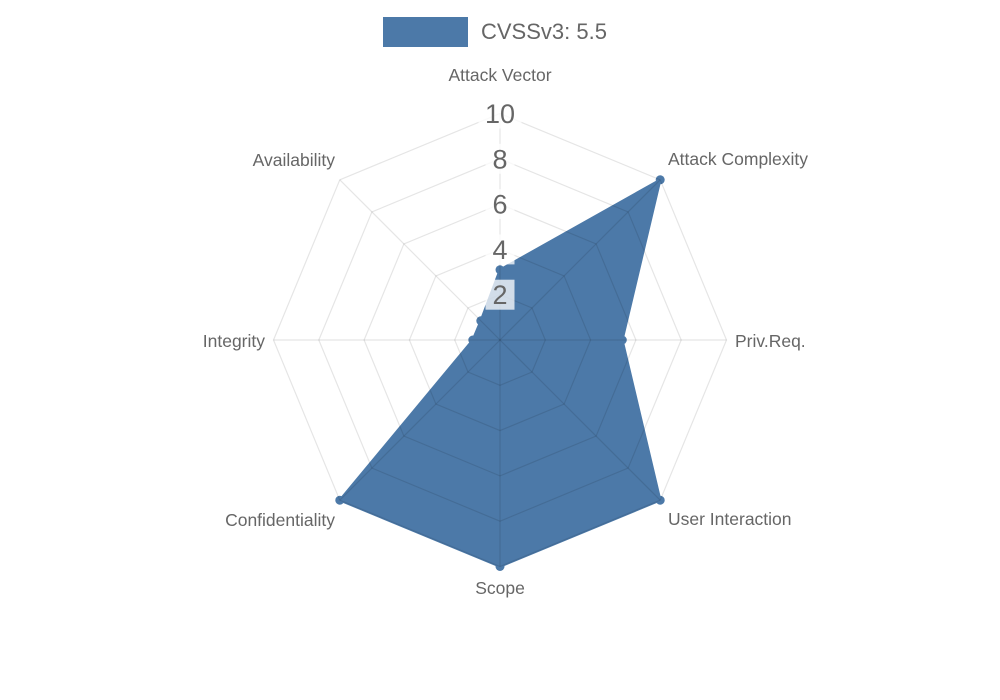 Image resolution: width=1000 pixels, height=700 pixels. I want to click on tick-label-6: 6, so click(499, 205).